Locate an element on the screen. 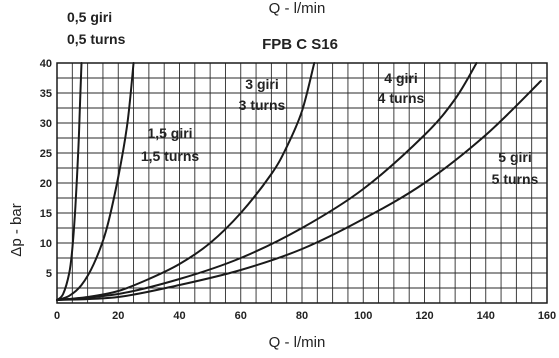 This screenshot has width=559, height=358. y-tick-label: 5 is located at coordinates (49, 274).